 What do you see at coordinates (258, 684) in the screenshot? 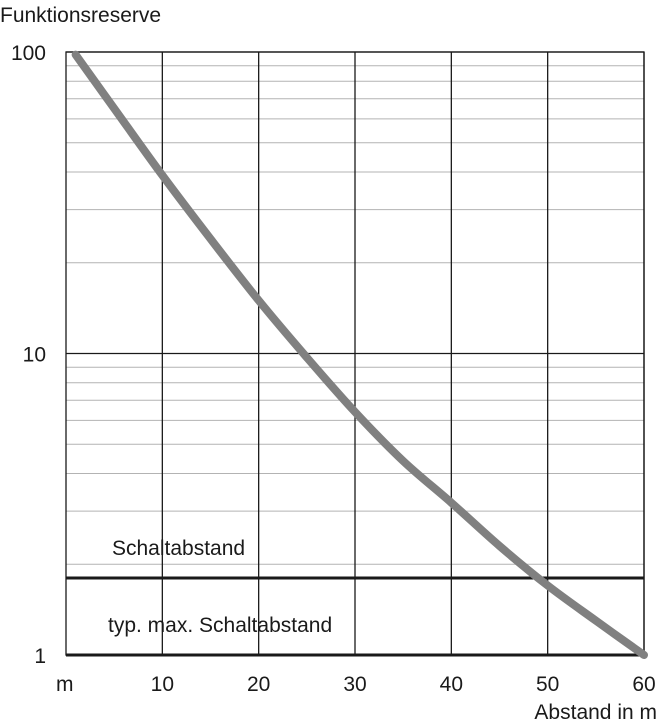
I see `x-tick-label: 20` at bounding box center [258, 684].